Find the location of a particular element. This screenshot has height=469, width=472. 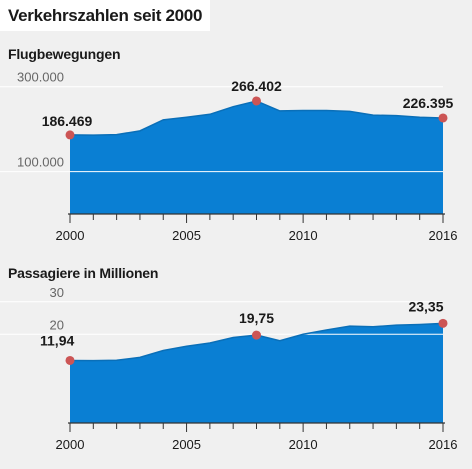

chart-1-title: Flugbewegungen is located at coordinates (64, 54).